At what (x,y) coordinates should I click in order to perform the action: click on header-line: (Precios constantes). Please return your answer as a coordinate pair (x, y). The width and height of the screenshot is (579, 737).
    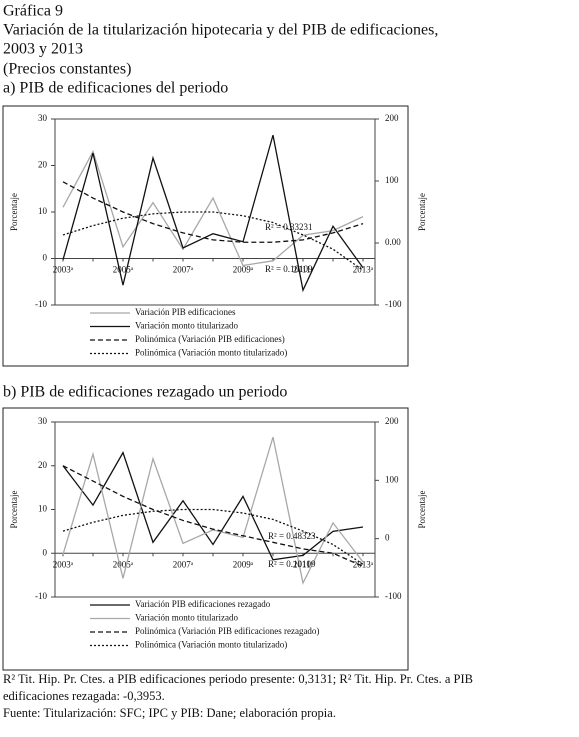
    Looking at the image, I should click on (67, 69).